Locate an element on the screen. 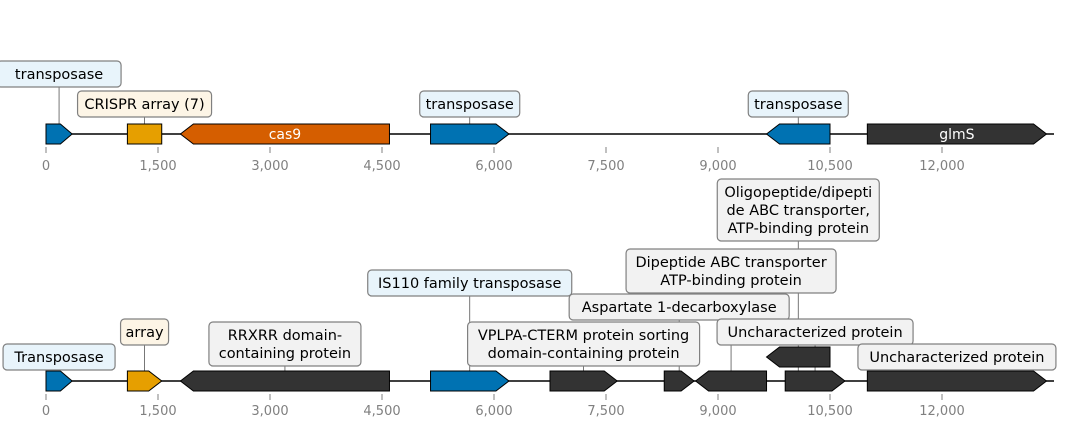 This screenshot has height=428, width=1068. annotation-text: IS110 family transposase is located at coordinates (469, 284).